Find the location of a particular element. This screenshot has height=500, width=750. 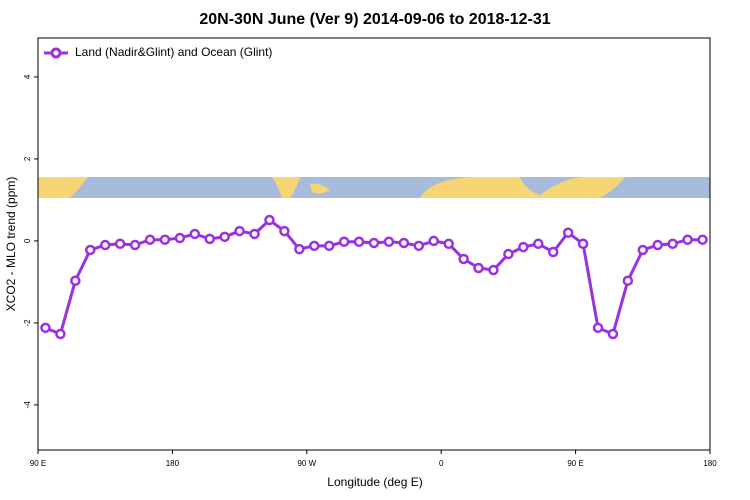

y-tick-label: 2 is located at coordinates (27, 158).